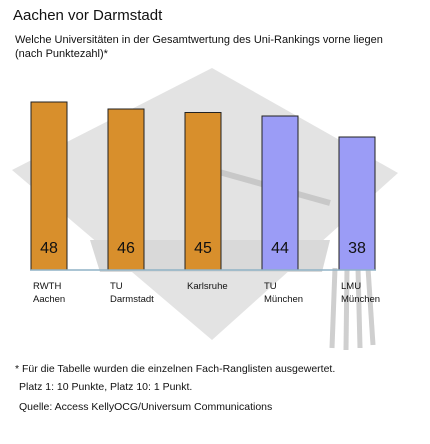 The image size is (430, 444). I want to click on category-label-0-1: Aachen, so click(49, 299).